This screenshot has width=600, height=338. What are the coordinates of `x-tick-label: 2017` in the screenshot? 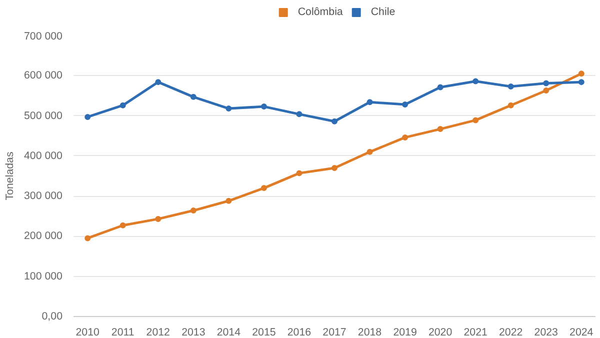 It's located at (334, 332).